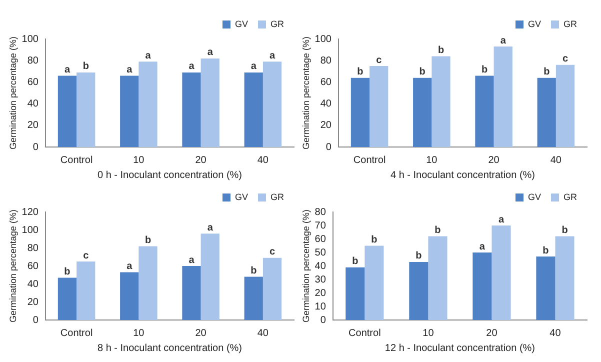  I want to click on y-tick-label: 70, so click(320, 226).